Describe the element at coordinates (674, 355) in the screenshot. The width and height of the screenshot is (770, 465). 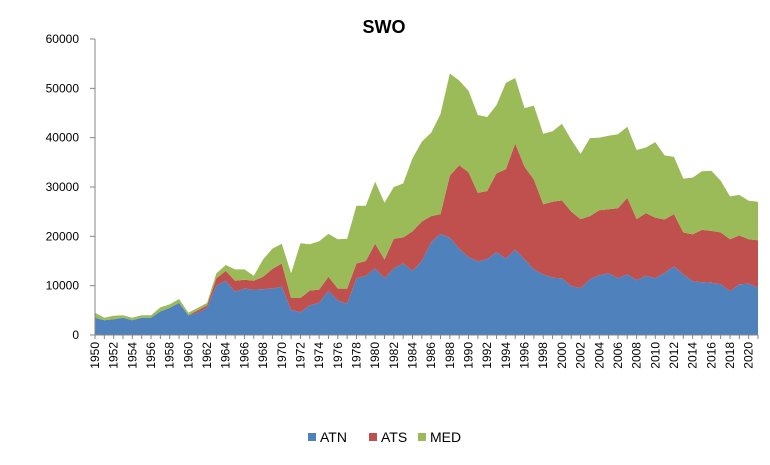
I see `x-tick-label: 2012` at that location.